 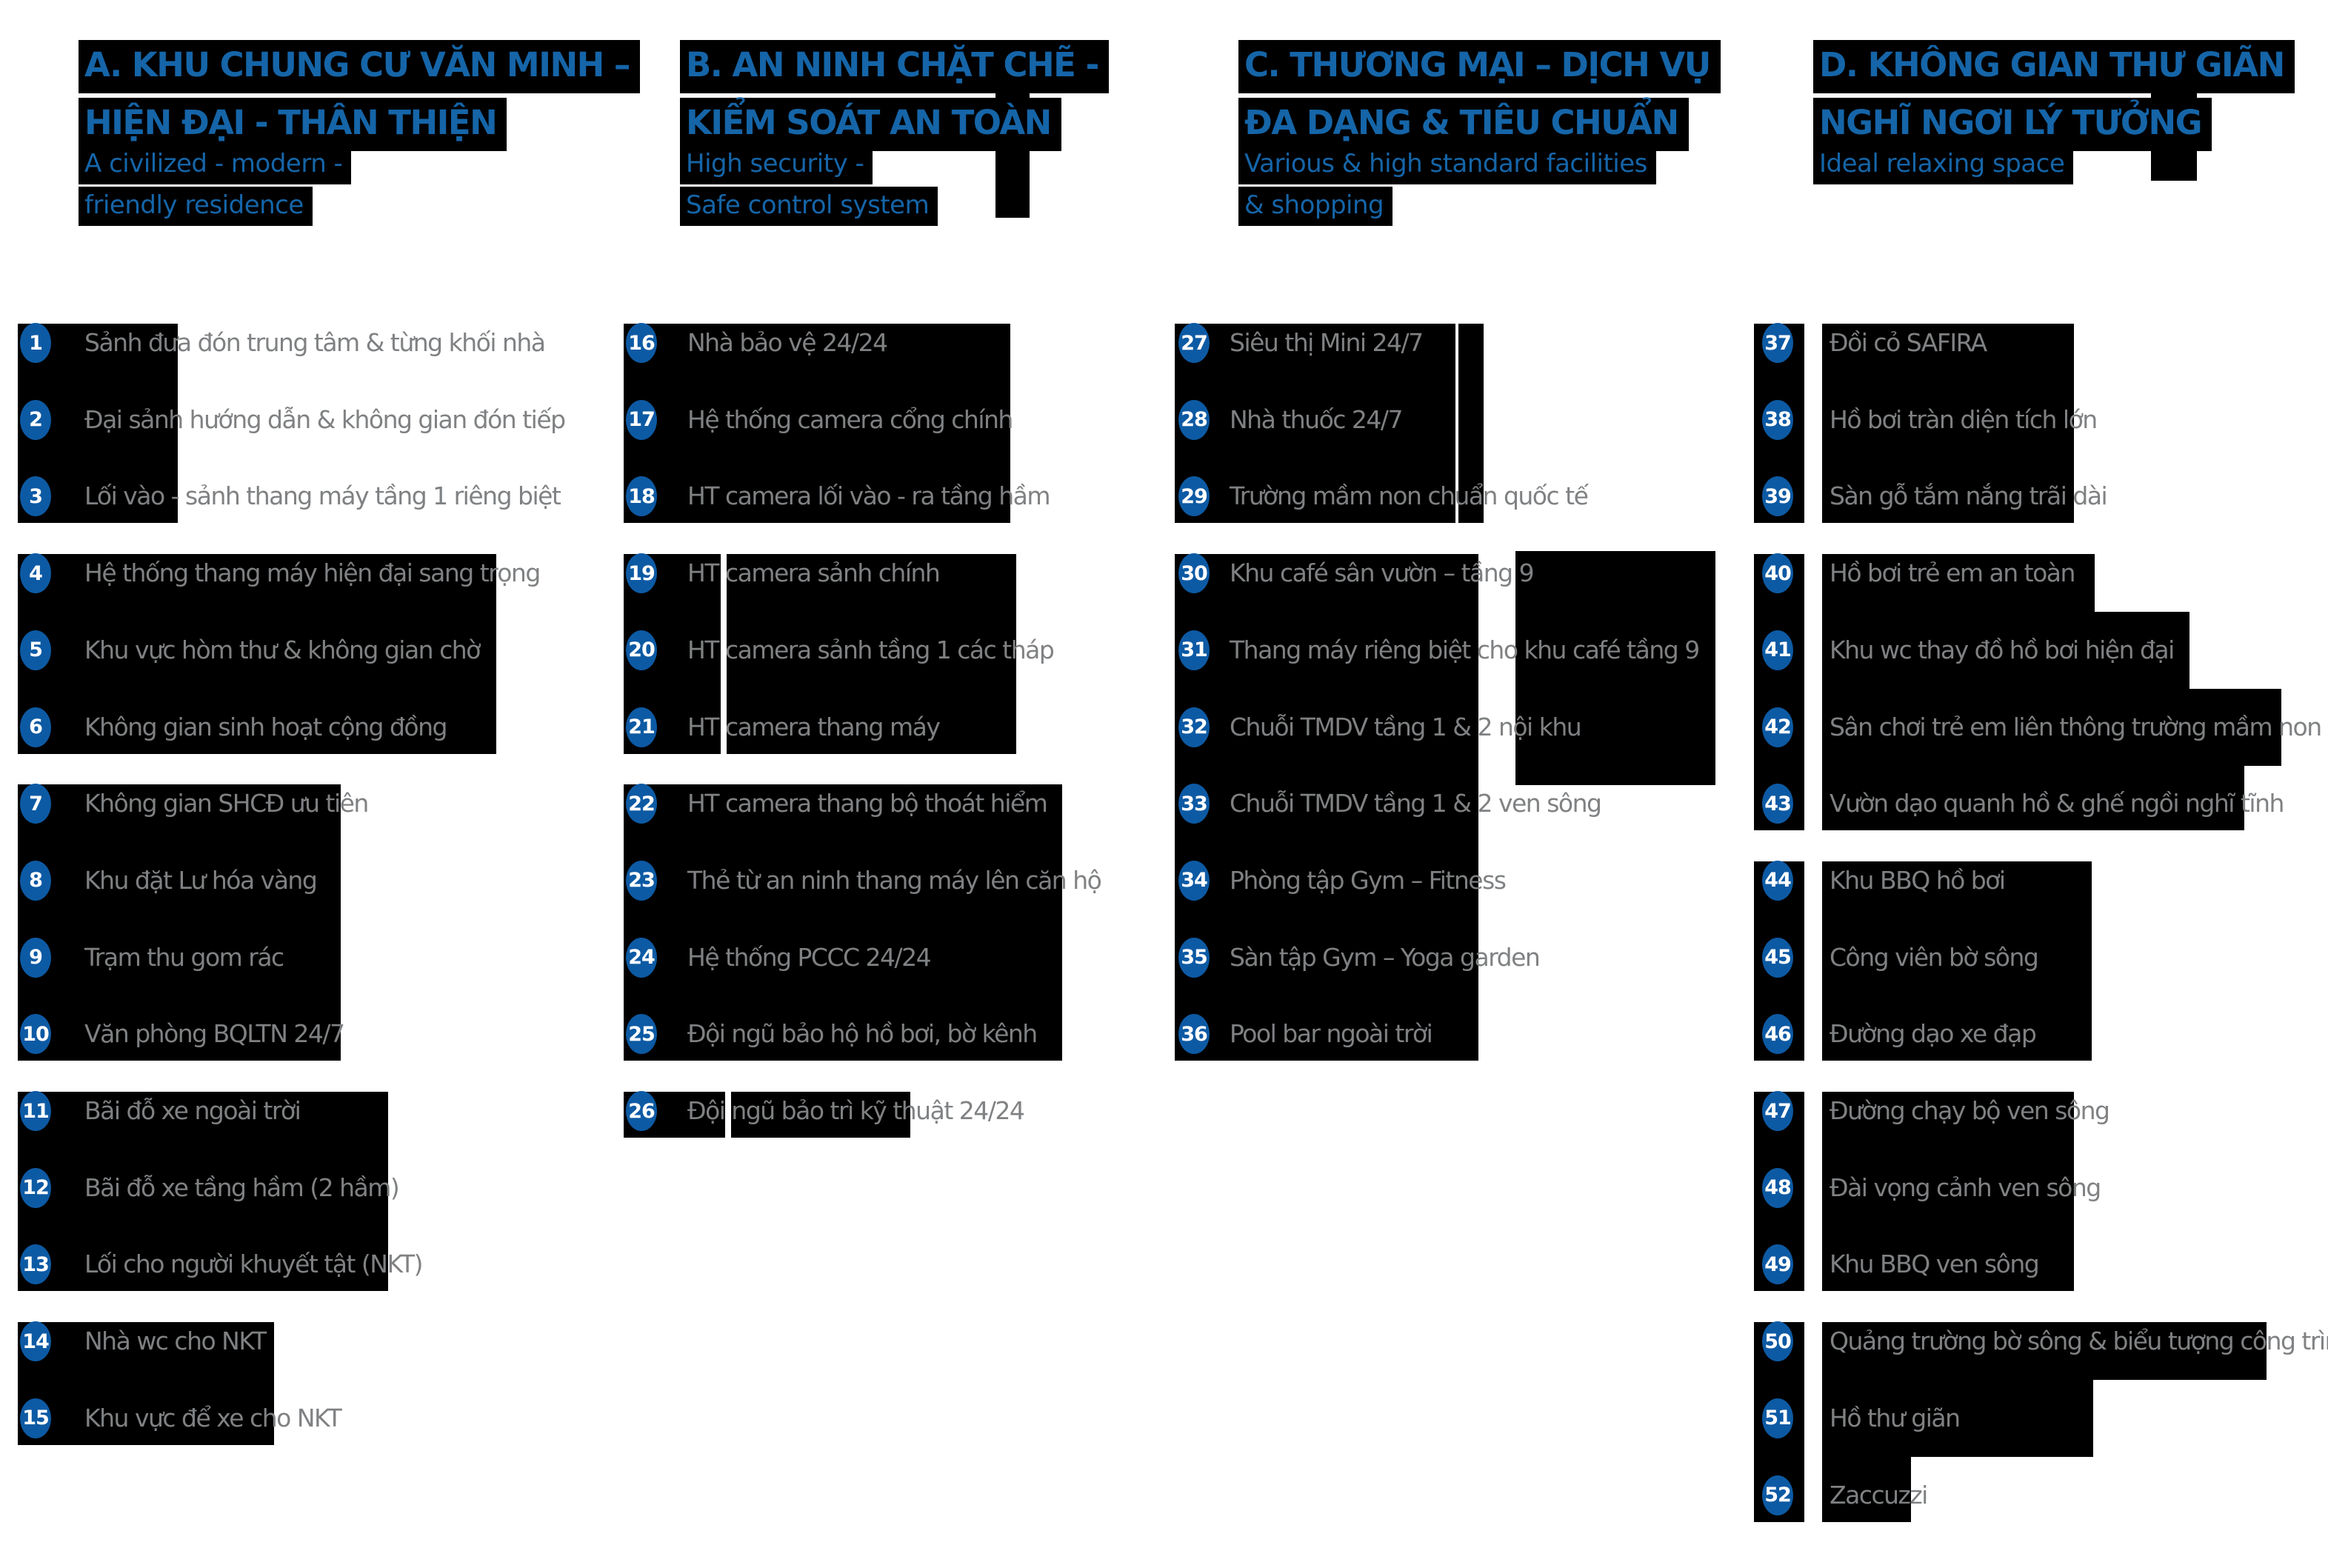 What do you see at coordinates (1778, 958) in the screenshot?
I see `item-number: 45` at bounding box center [1778, 958].